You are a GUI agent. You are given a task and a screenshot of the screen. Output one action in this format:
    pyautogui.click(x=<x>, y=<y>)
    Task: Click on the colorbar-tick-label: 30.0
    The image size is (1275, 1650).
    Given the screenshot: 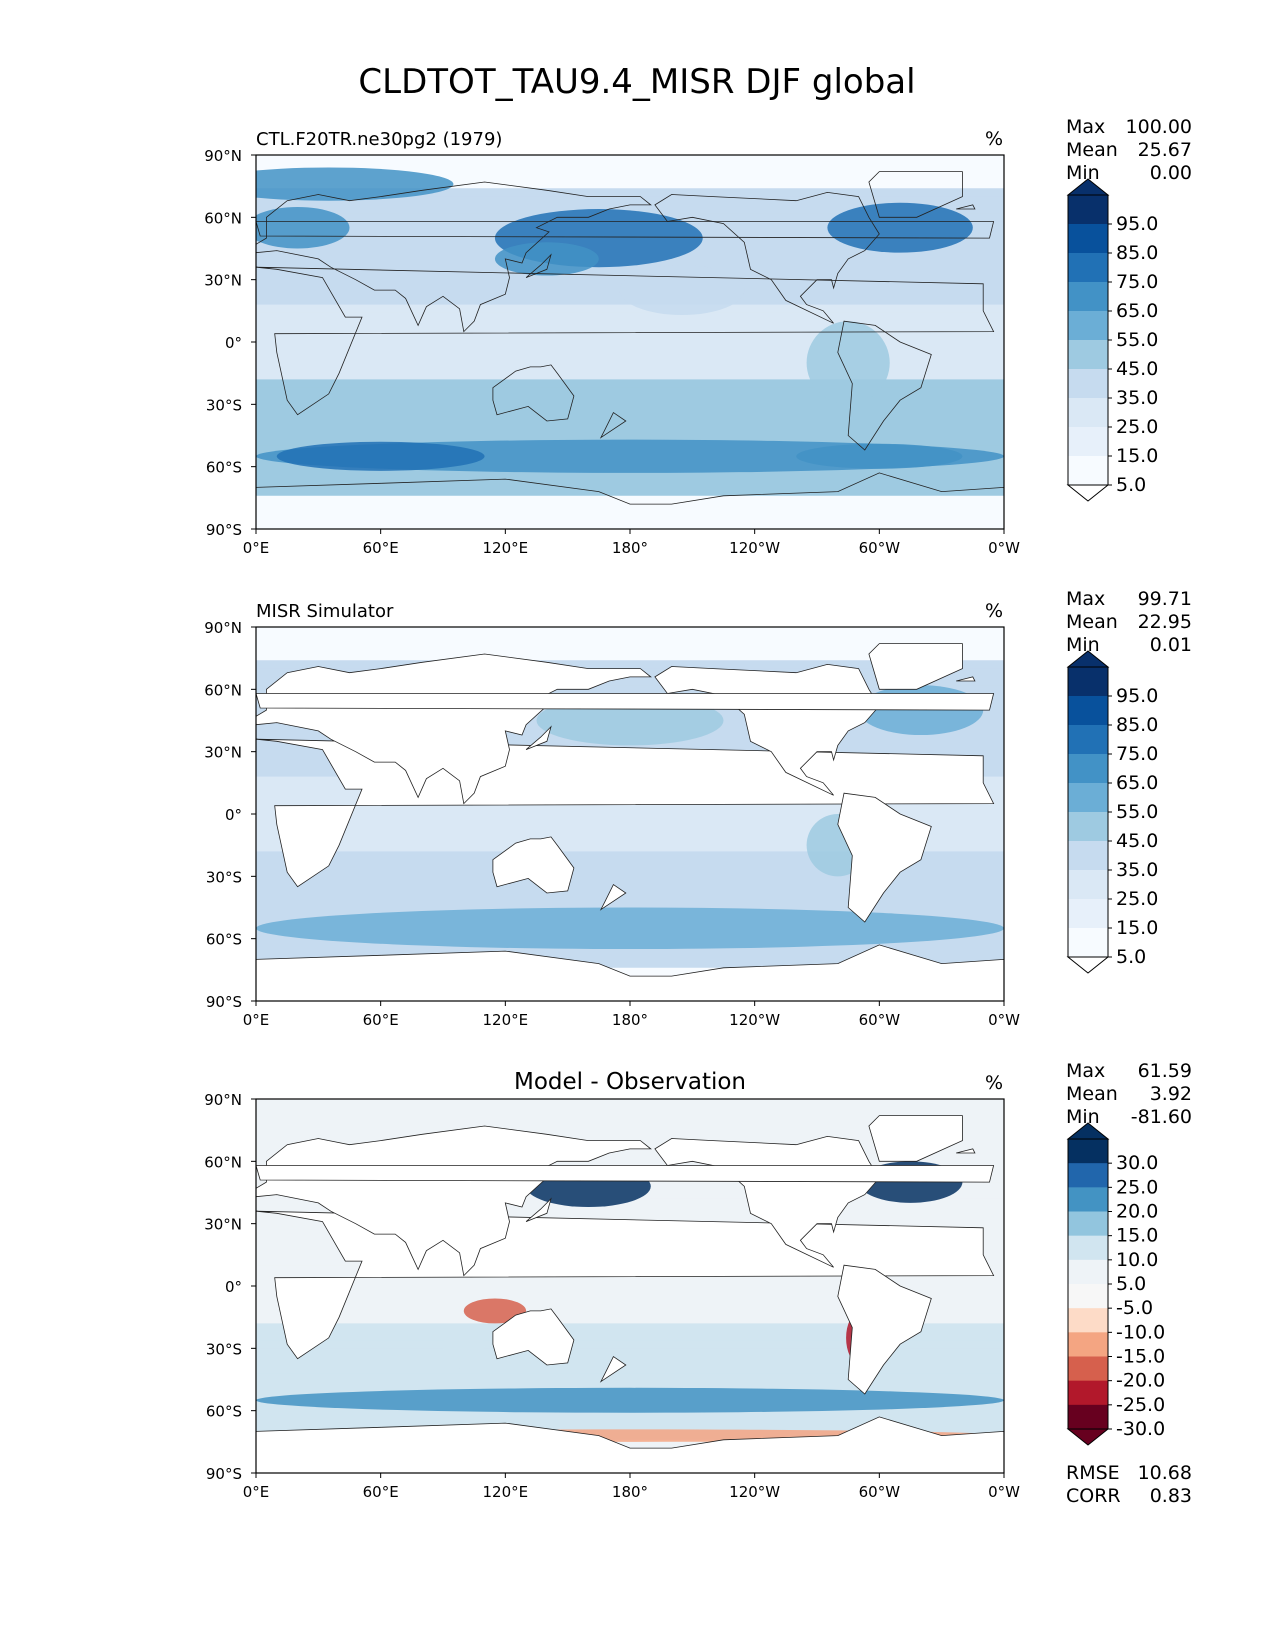 What is the action you would take?
    pyautogui.click(x=1137, y=1163)
    